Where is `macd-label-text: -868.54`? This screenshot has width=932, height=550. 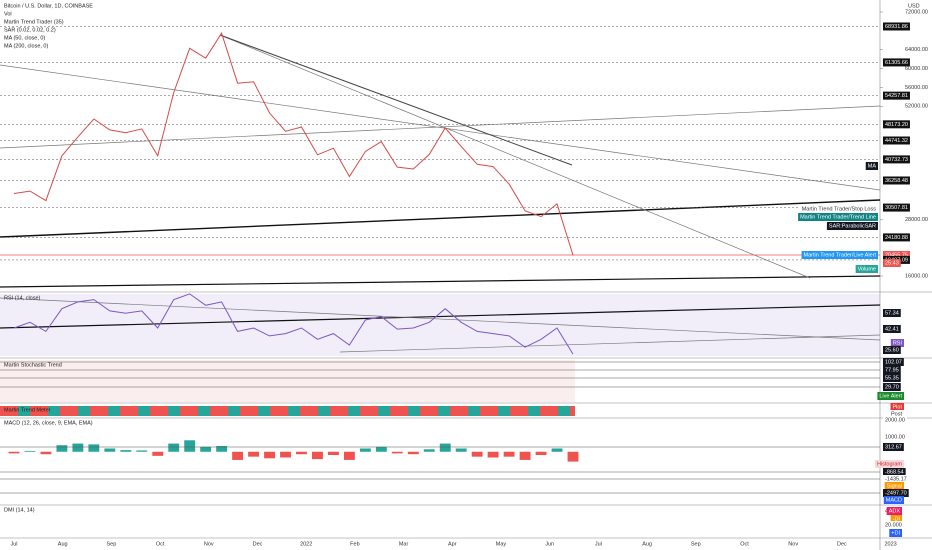 macd-label-text: -868.54 is located at coordinates (894, 472).